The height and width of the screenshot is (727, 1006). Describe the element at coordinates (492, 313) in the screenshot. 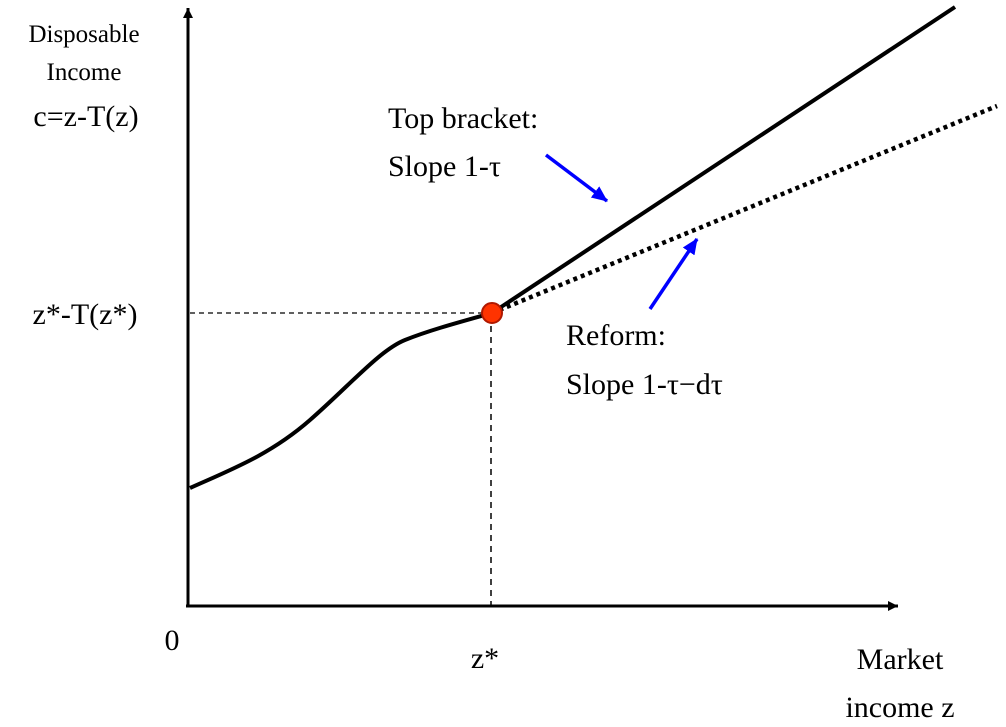

I see `kink-point` at that location.